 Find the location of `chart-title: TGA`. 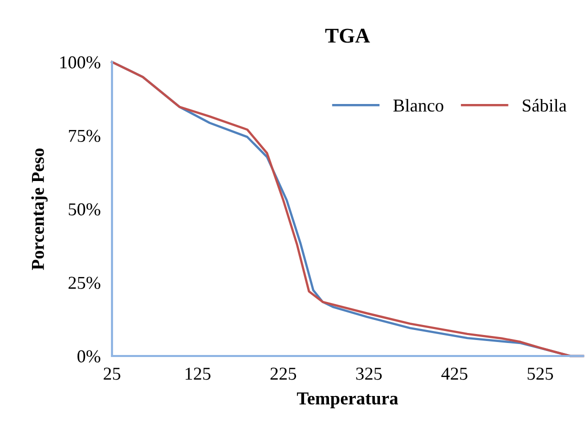

chart-title: TGA is located at coordinates (347, 35).